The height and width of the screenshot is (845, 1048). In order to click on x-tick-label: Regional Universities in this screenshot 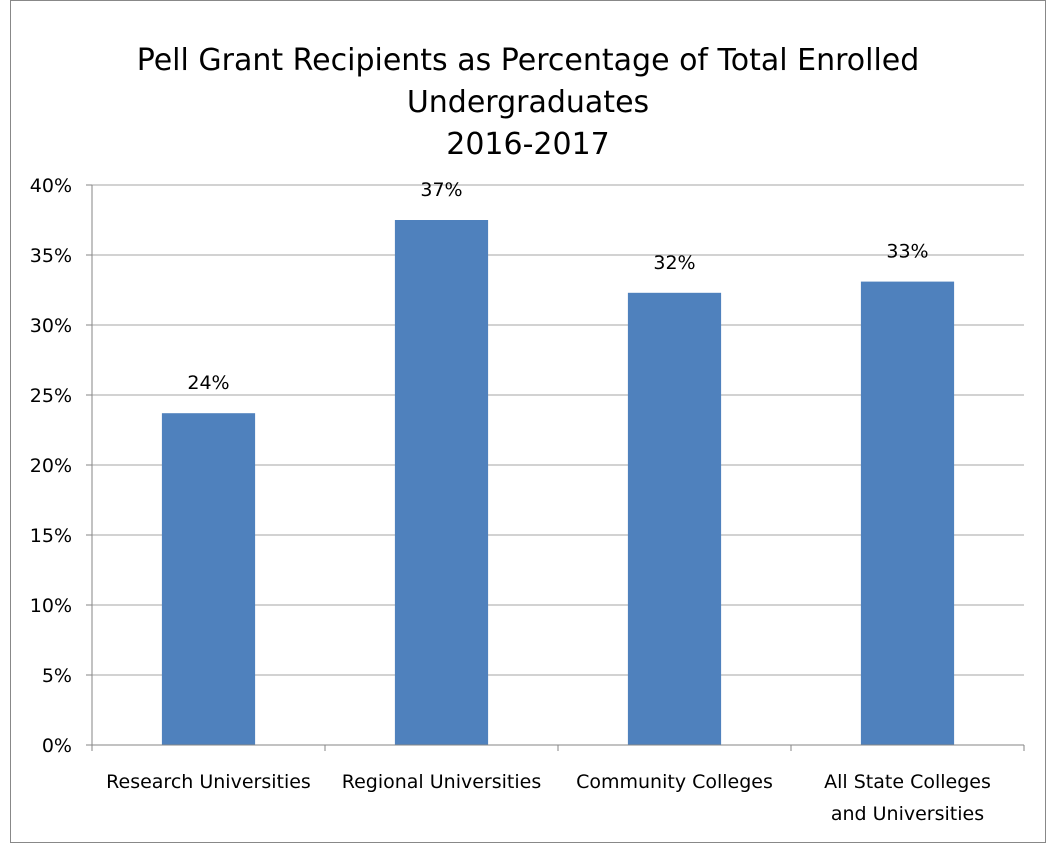, I will do `click(441, 782)`.